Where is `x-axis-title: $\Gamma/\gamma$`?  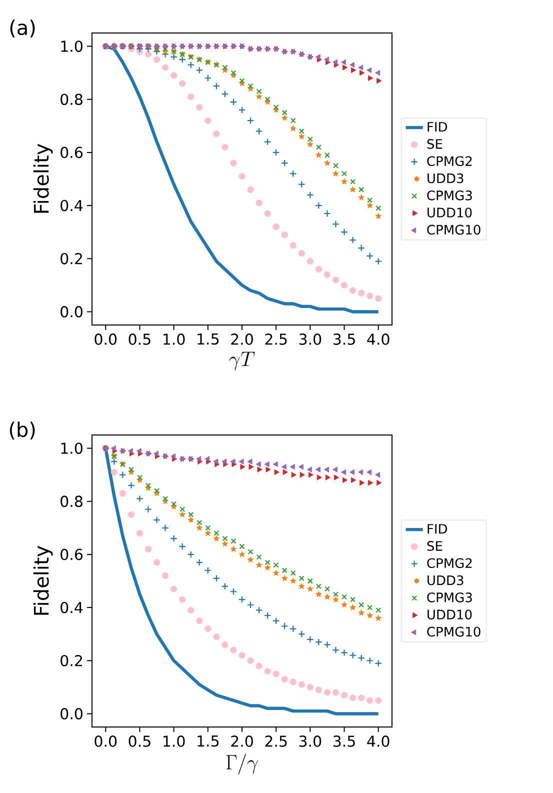
x-axis-title: $\Gamma/\gamma$ is located at coordinates (242, 764).